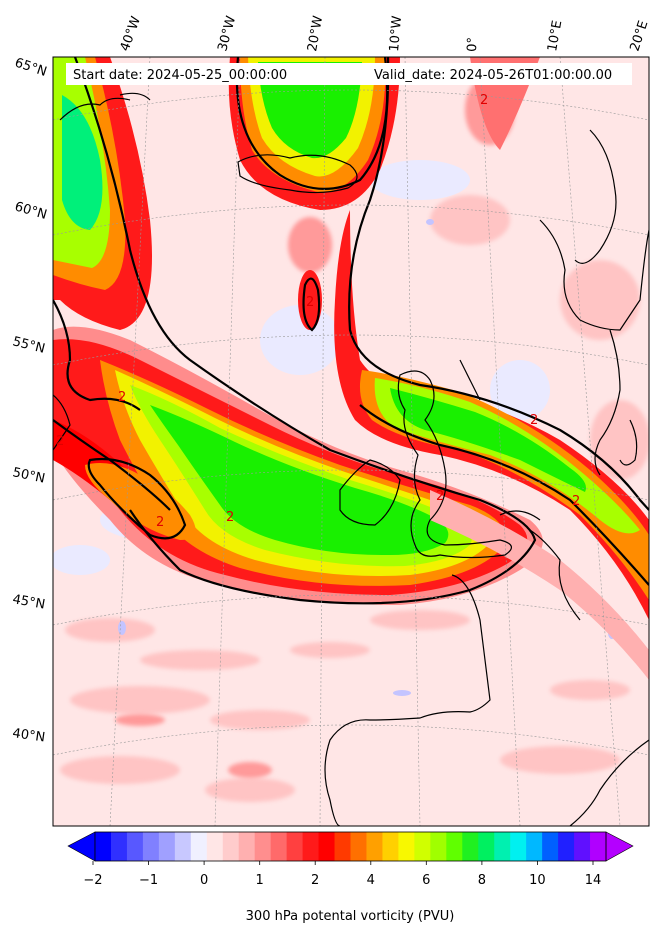  I want to click on lat-label-40n: 40°N, so click(28, 735).